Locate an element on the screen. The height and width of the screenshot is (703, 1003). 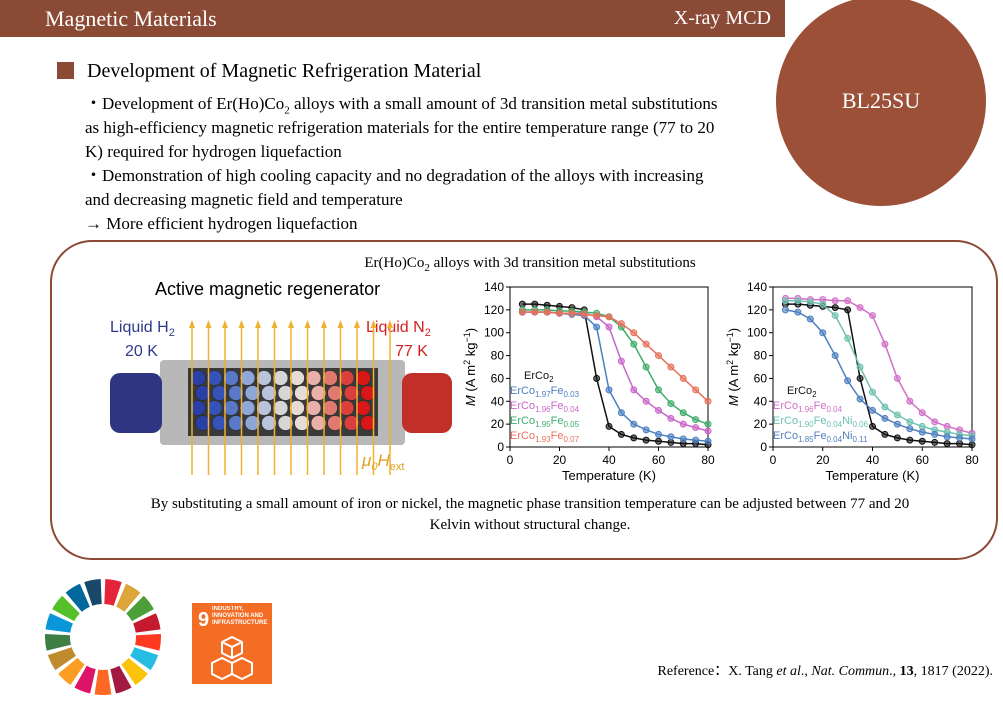
sdg-label-box: INDUSTRY, INNOVATION AND INFRASTRUCTURE is located at coordinates (240, 616).